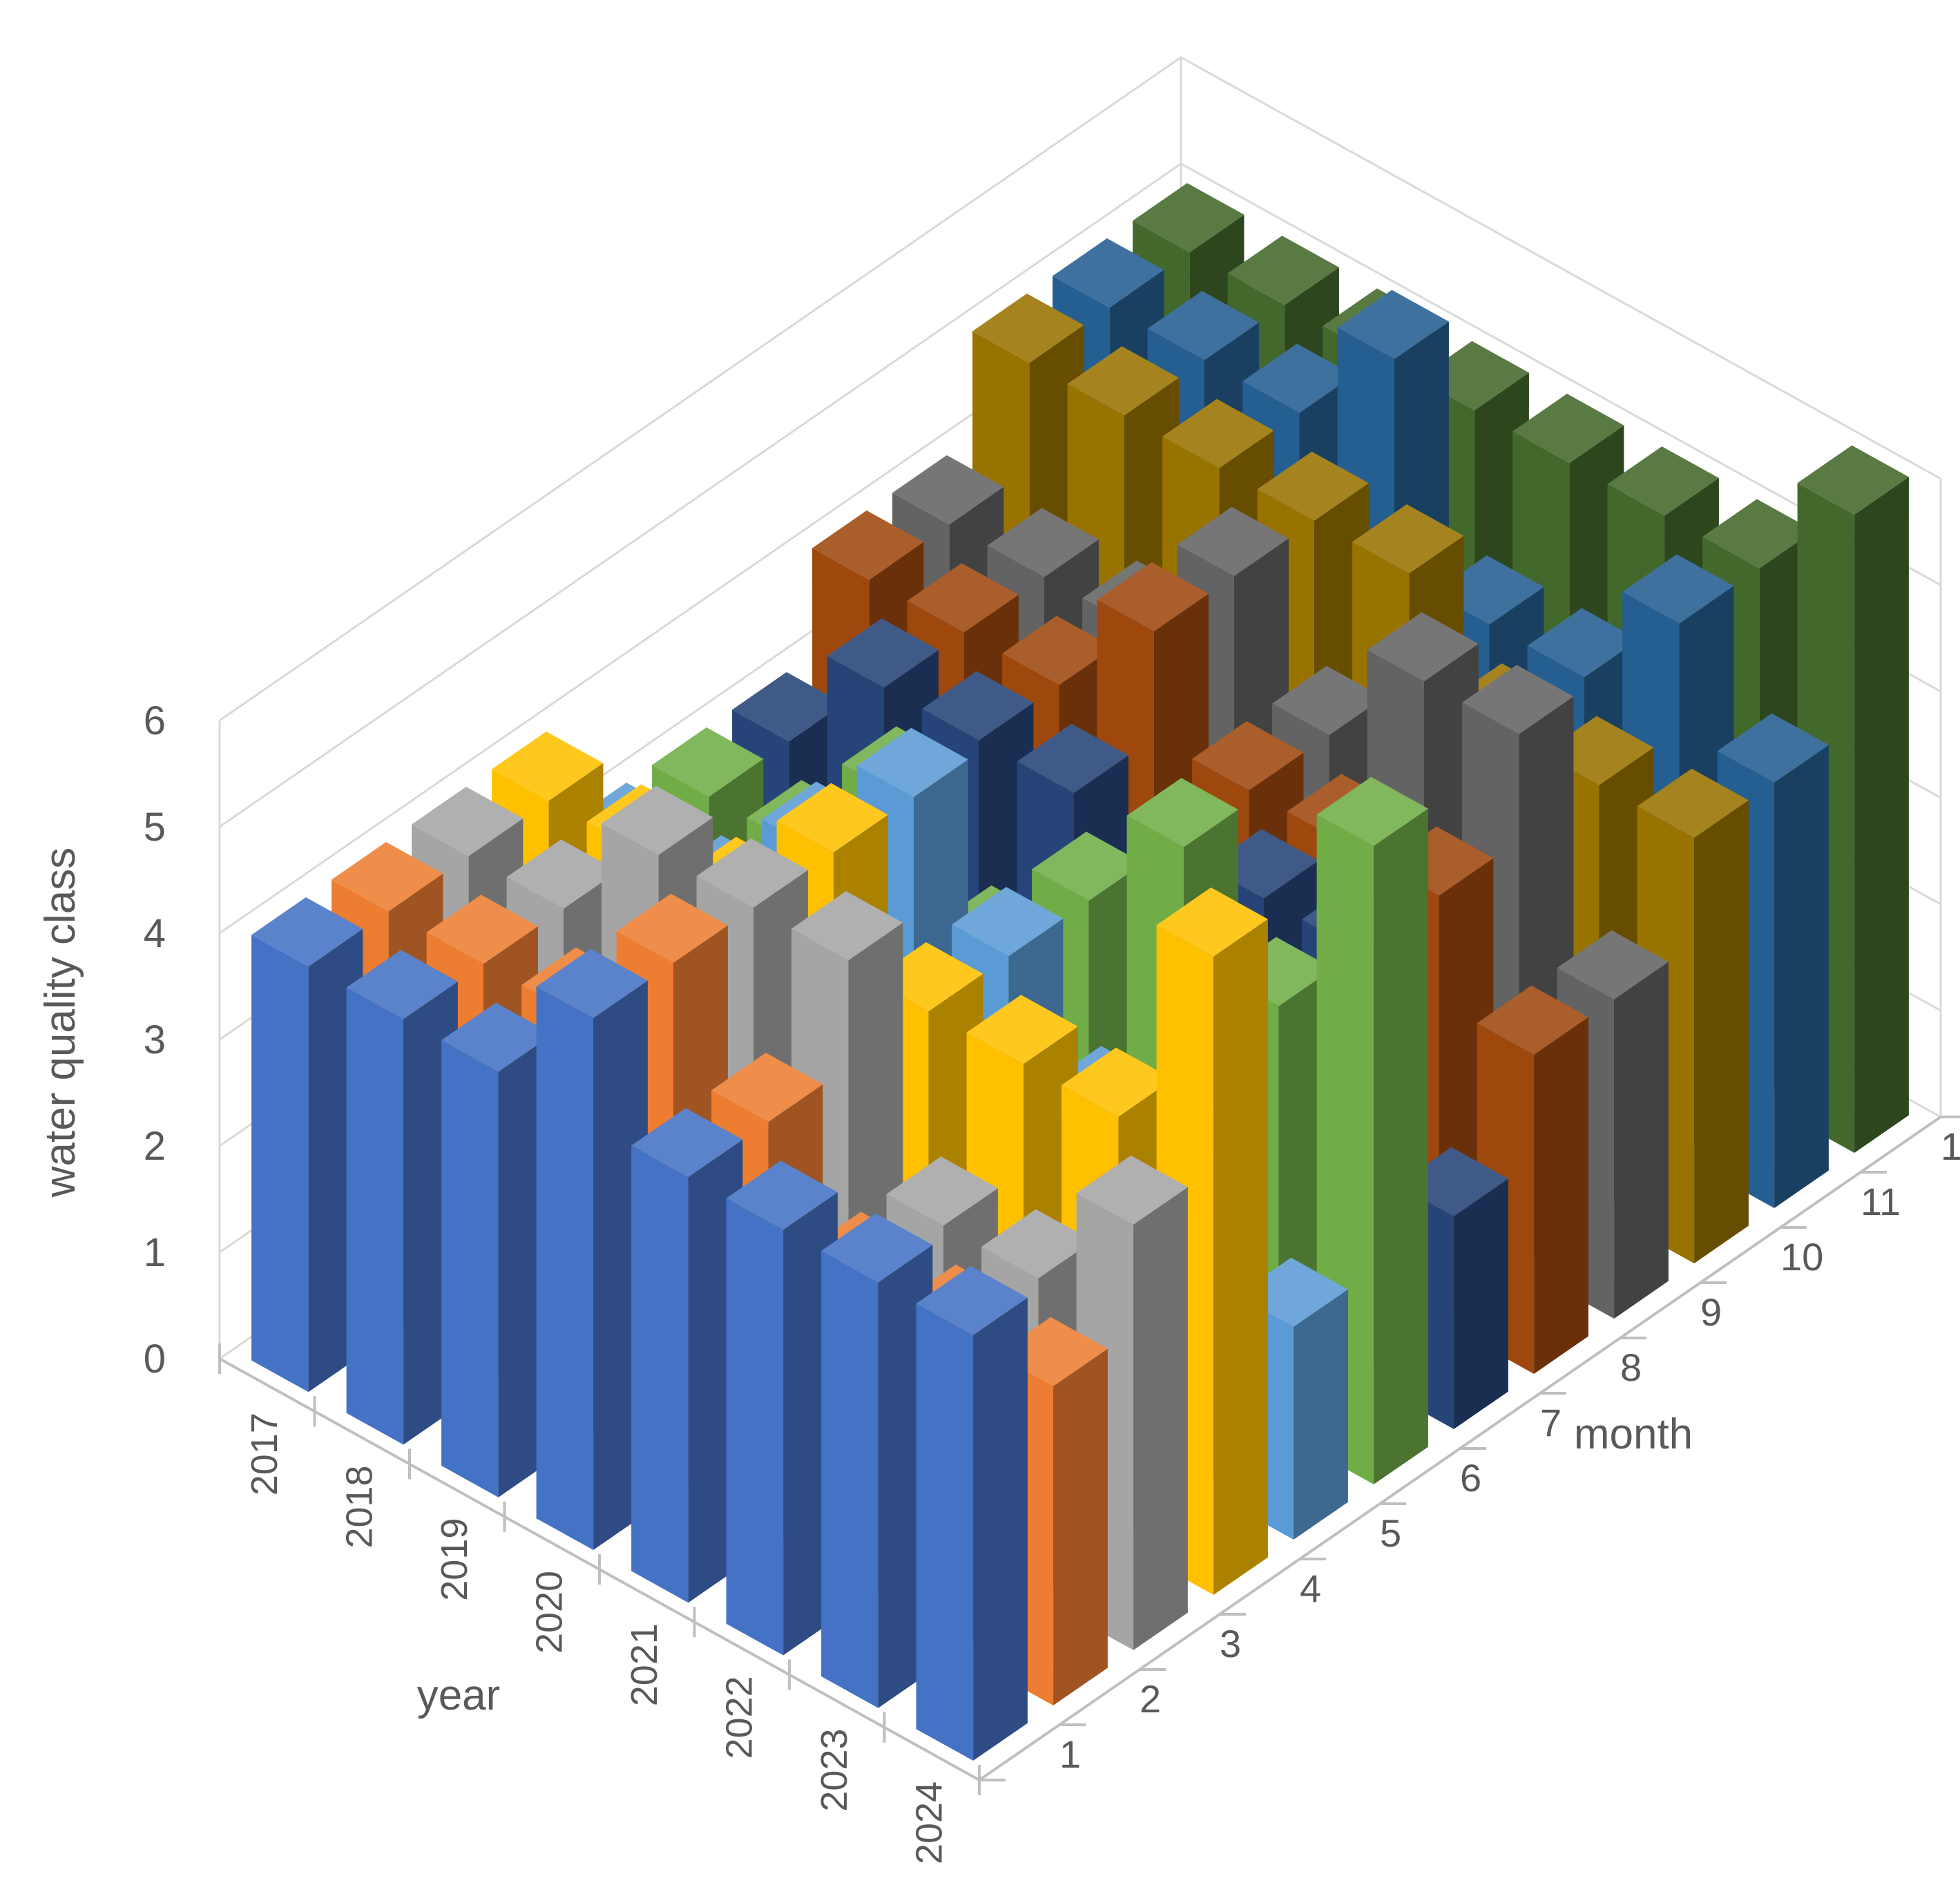 The height and width of the screenshot is (1903, 1960). I want to click on z-tick-label: 2, so click(155, 1146).